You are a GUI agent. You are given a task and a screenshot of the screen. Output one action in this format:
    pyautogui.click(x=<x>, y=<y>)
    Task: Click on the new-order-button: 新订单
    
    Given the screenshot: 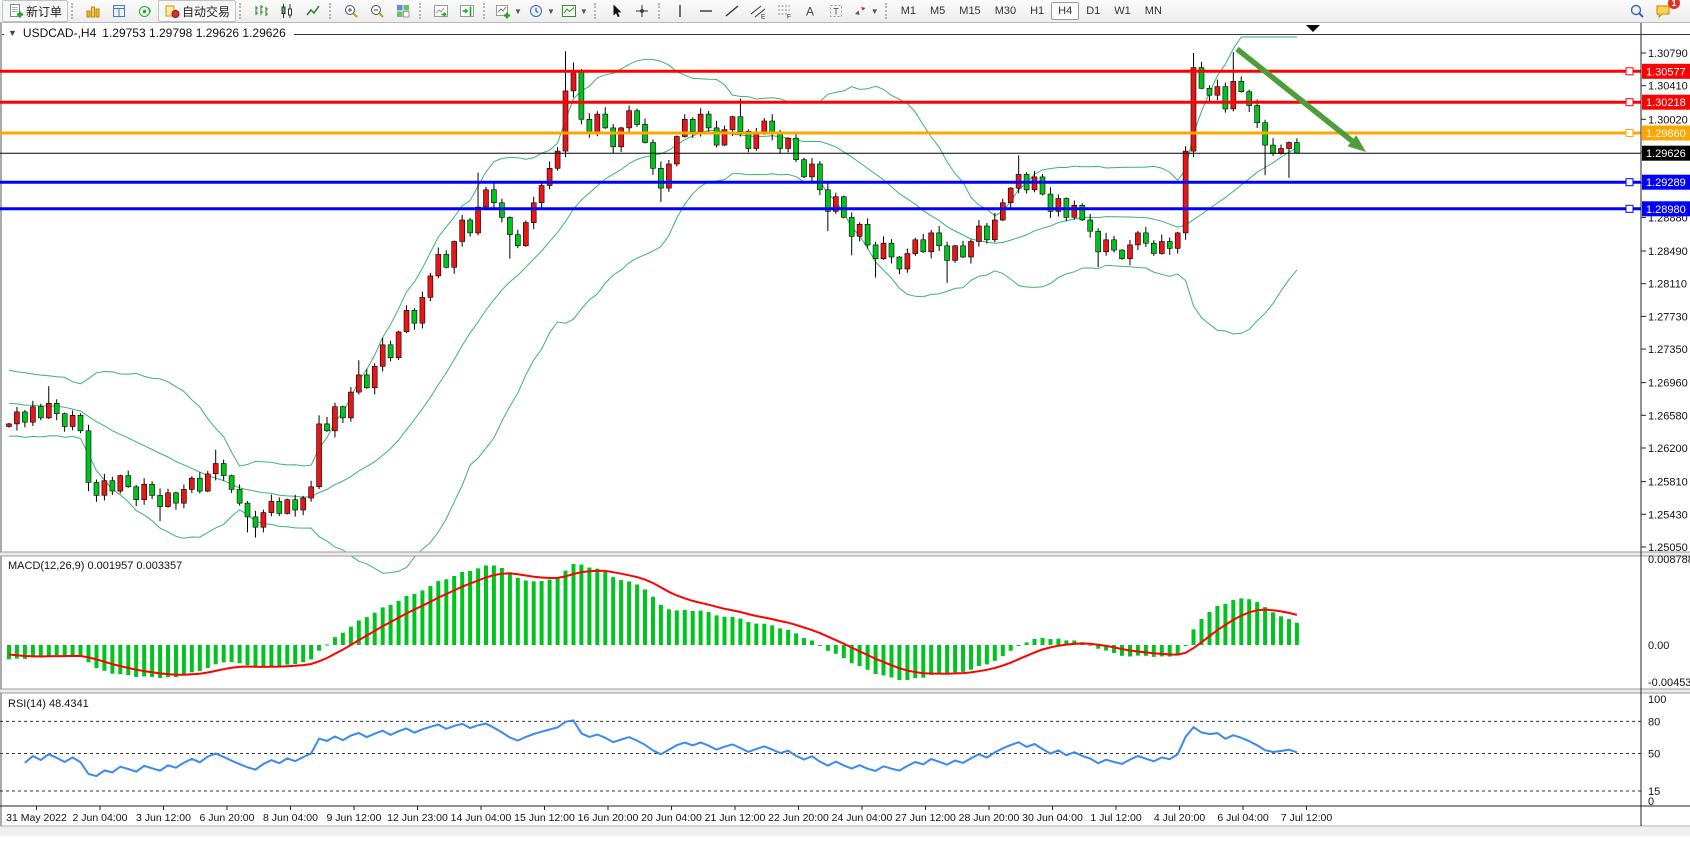 What is the action you would take?
    pyautogui.click(x=35, y=11)
    